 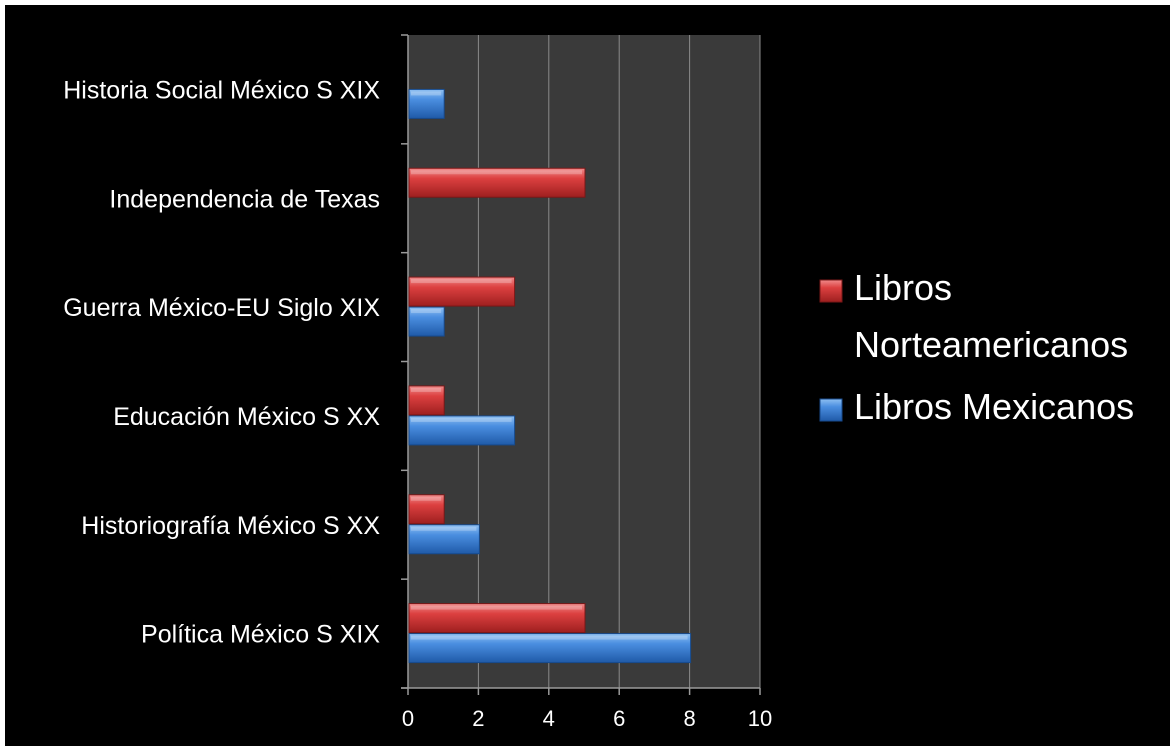 I want to click on legend-label-libros-norteamericanos: Norteamericanos, so click(x=991, y=344).